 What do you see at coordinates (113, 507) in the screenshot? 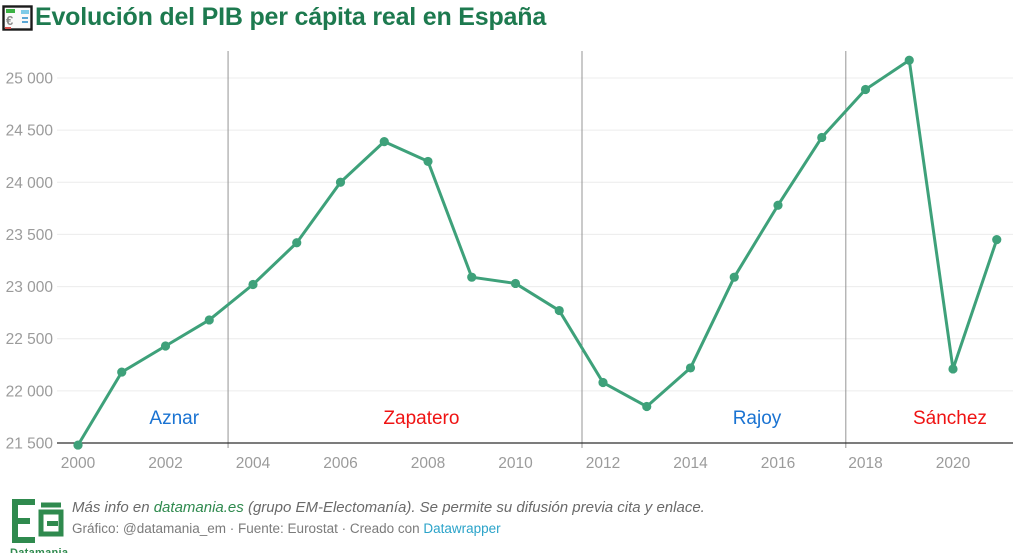
I see `footer-line1-prefix: Más info en` at bounding box center [113, 507].